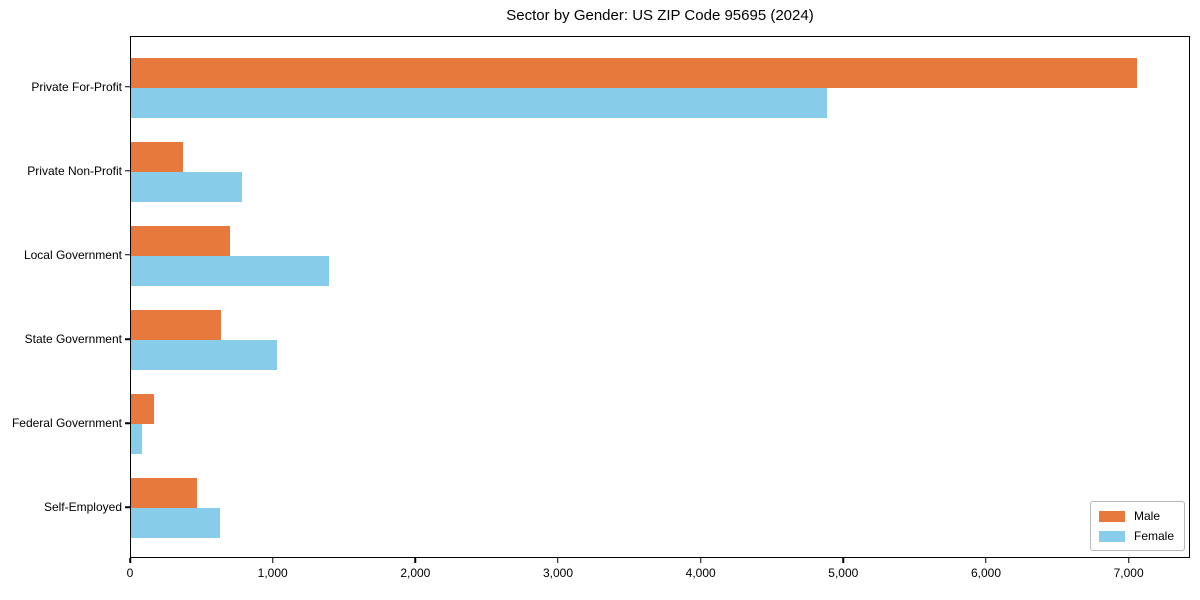  I want to click on ytick-label: Local Government, so click(72, 254).